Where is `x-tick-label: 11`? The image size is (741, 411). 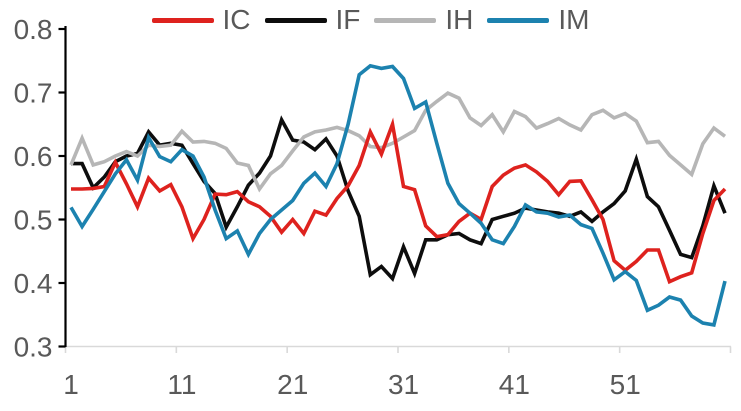
x-tick-label: 11 is located at coordinates (181, 384).